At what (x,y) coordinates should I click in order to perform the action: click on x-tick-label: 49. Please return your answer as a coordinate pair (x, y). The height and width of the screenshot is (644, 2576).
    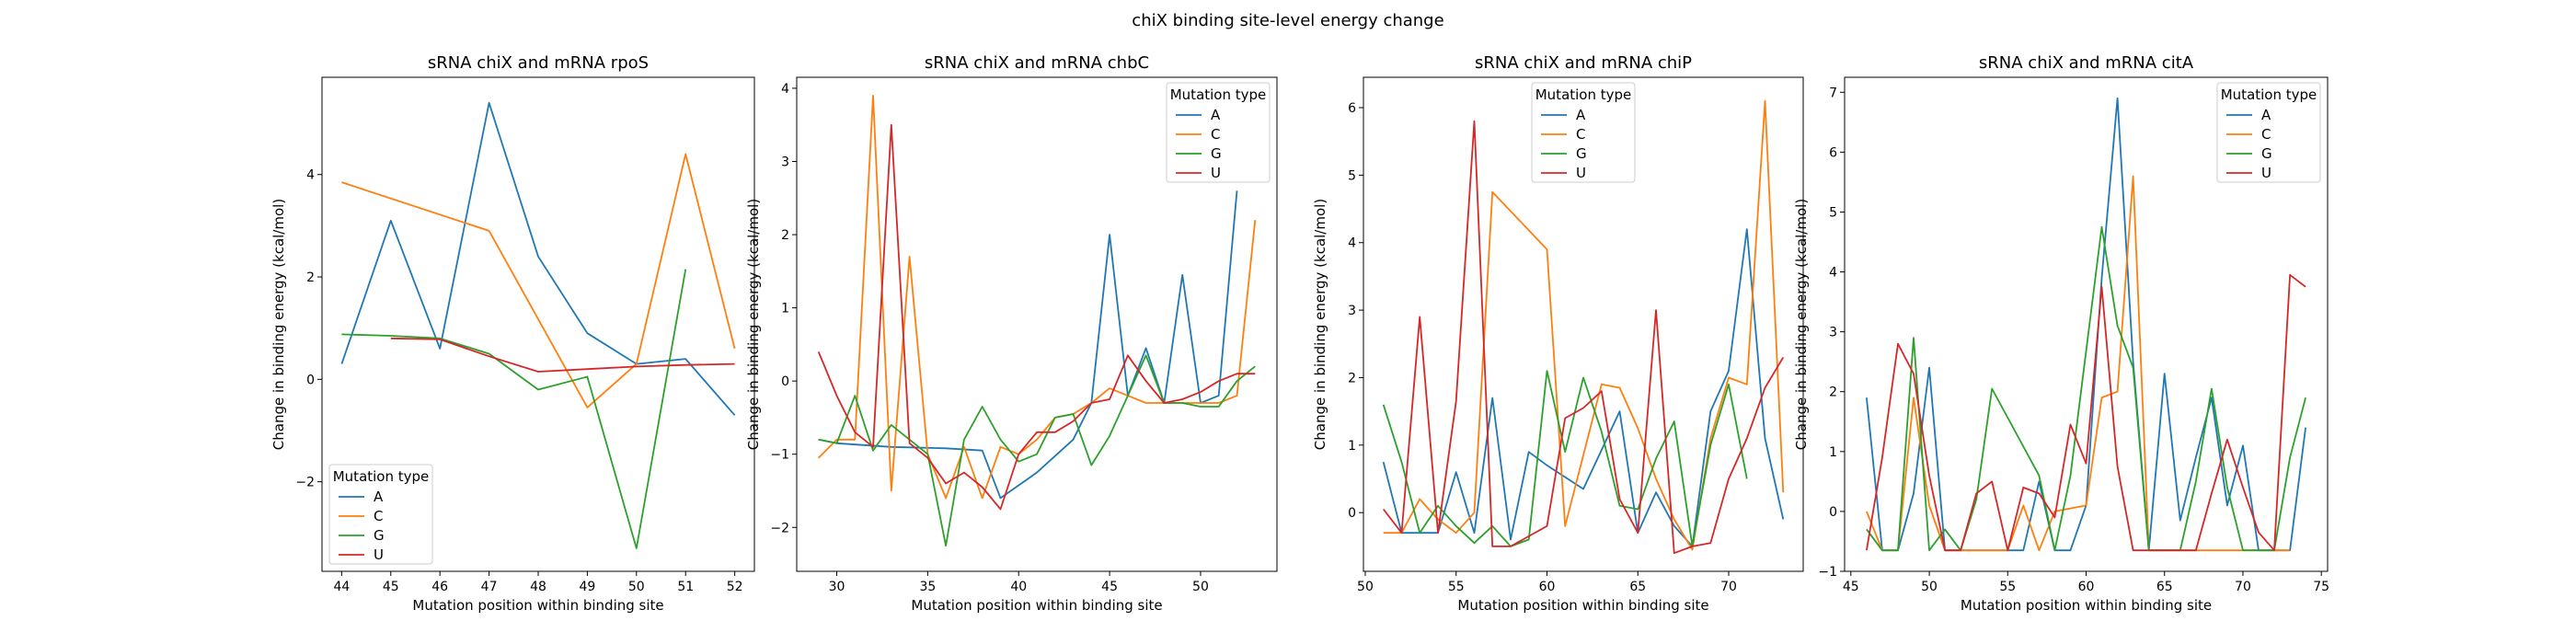
    Looking at the image, I should click on (587, 587).